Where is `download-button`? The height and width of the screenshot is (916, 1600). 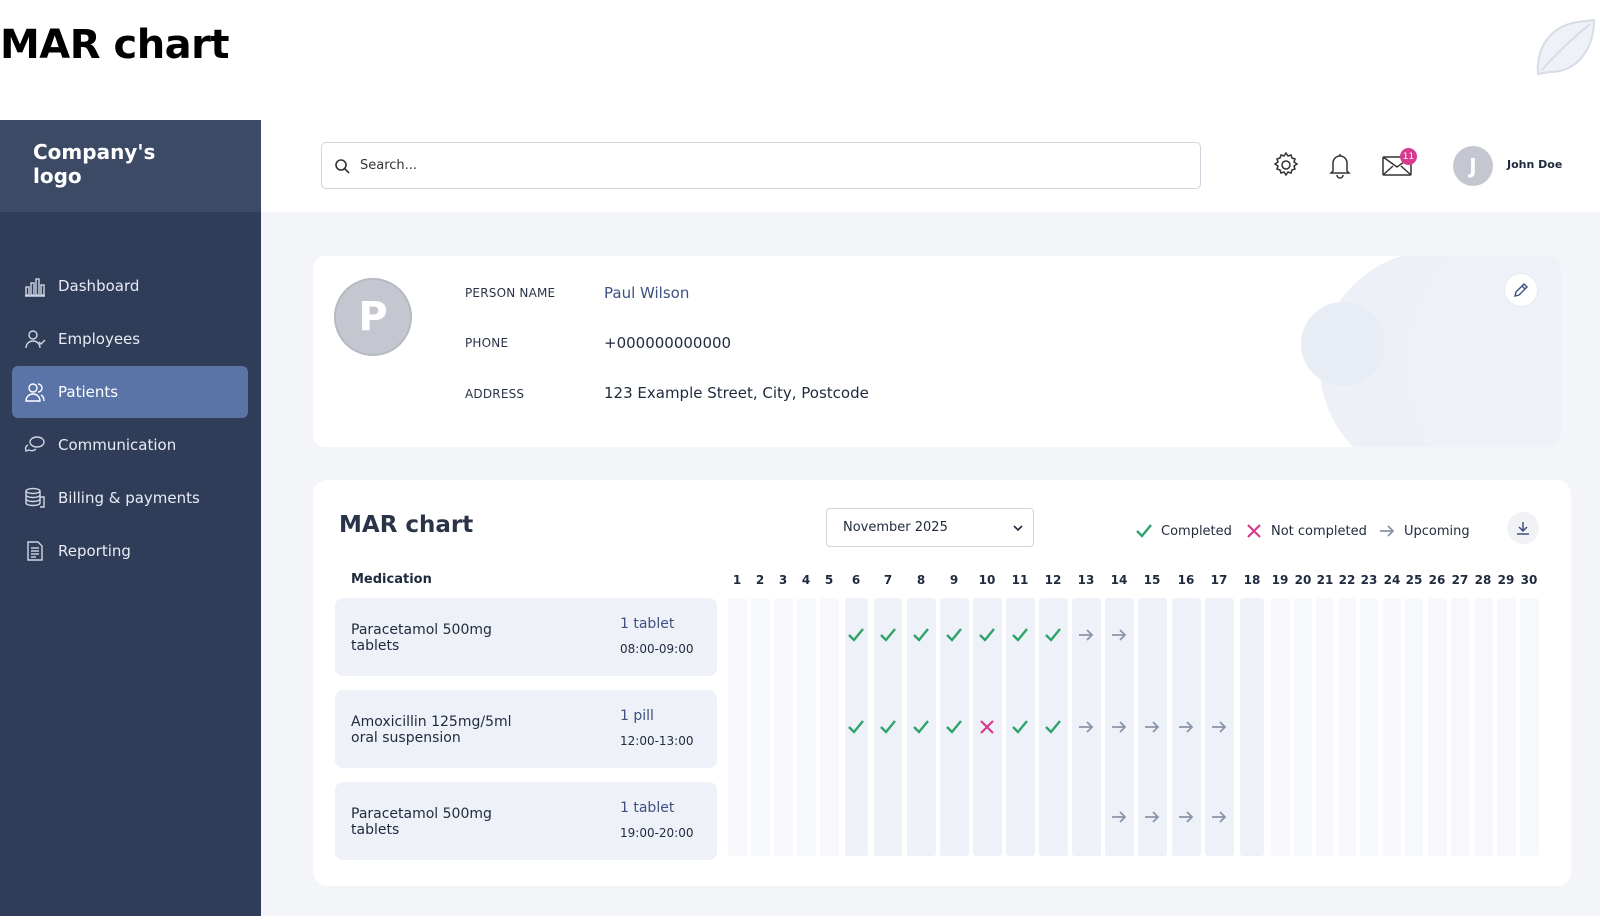
download-button is located at coordinates (1523, 528).